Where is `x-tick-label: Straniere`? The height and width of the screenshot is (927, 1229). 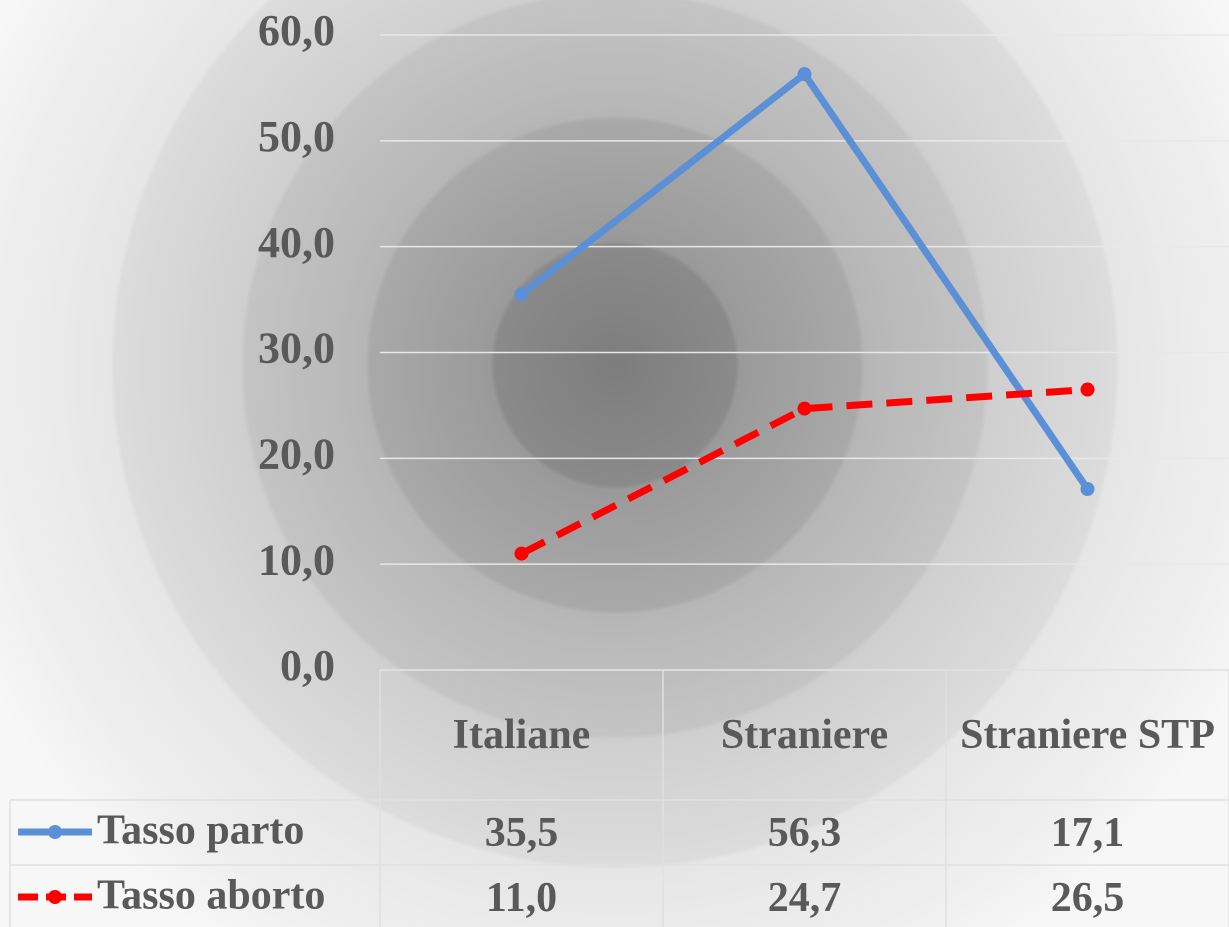
x-tick-label: Straniere is located at coordinates (804, 735).